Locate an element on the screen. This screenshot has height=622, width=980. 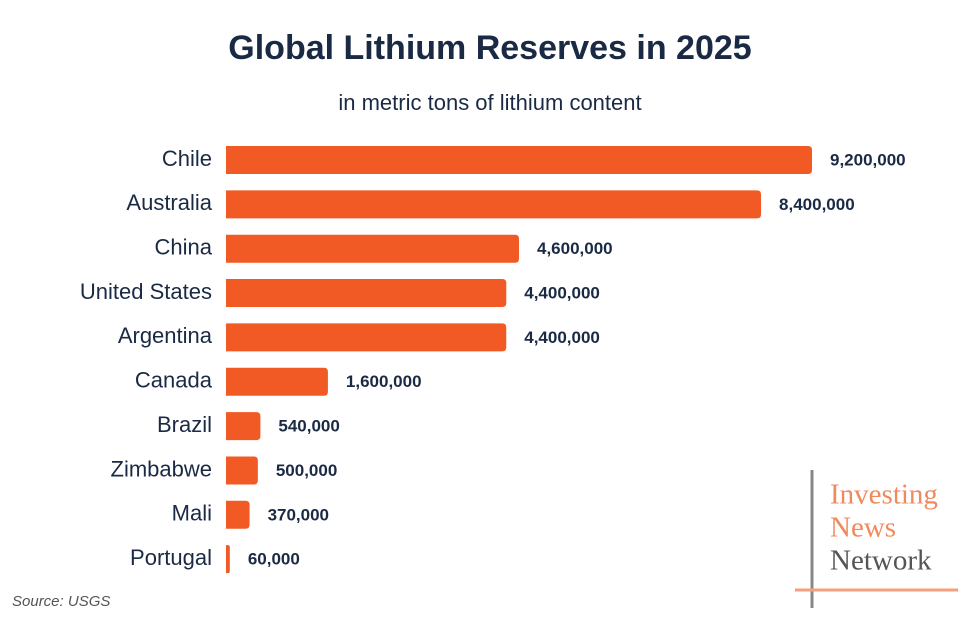
value-label: 4,600,000 is located at coordinates (575, 248).